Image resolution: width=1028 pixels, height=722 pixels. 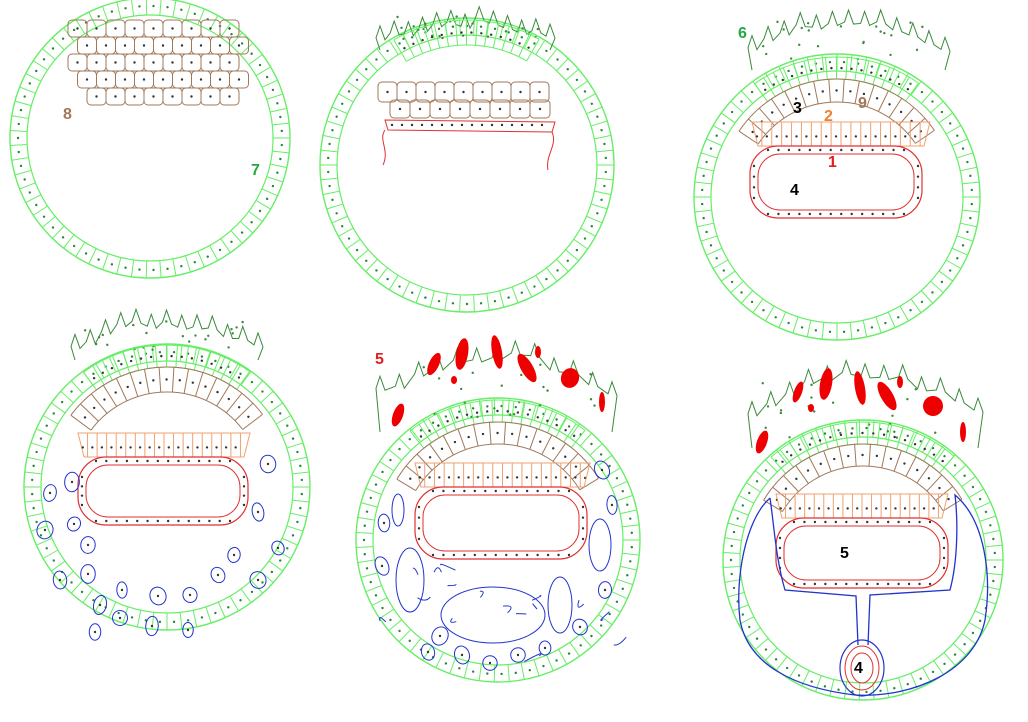 I want to click on stage6-epiblast-arc-cell-wall, so click(x=869, y=455).